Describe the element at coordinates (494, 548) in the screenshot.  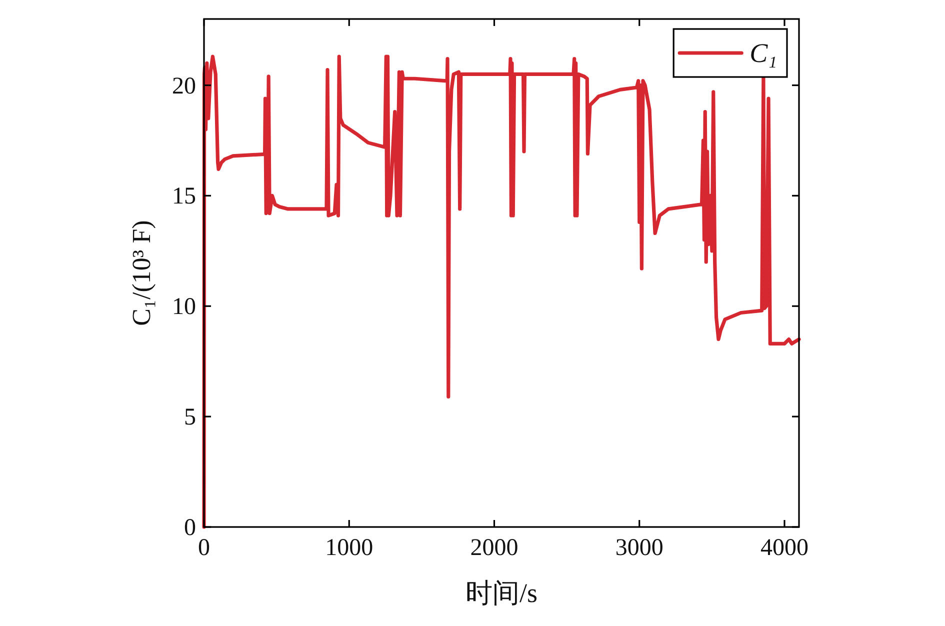
I see `x-tick-label: 2000` at that location.